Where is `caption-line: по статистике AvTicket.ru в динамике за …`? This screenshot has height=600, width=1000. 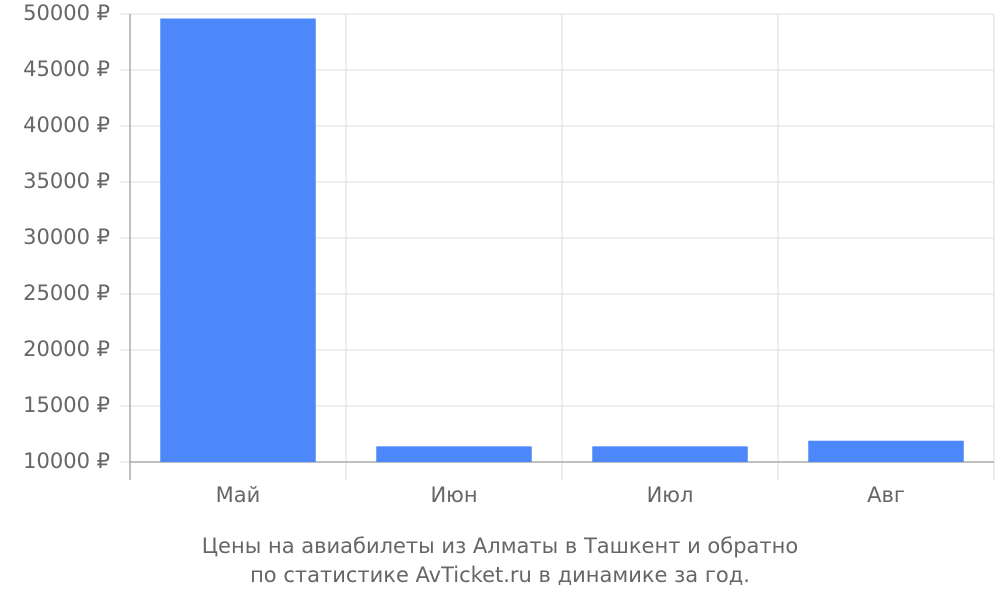 caption-line: по статистике AvTicket.ru в динамике за … is located at coordinates (500, 575).